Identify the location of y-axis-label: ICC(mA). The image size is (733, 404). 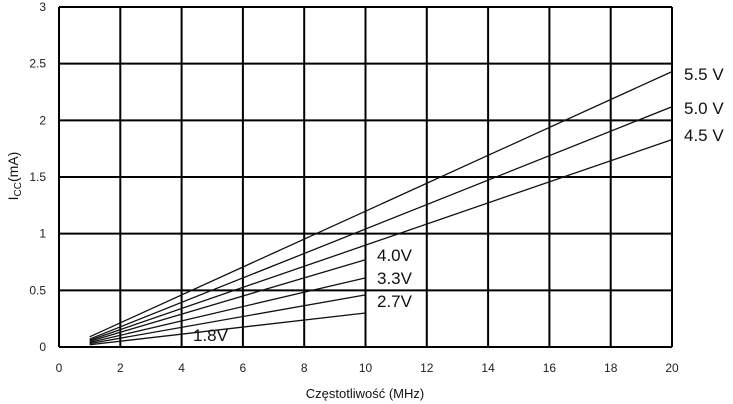
(14, 176).